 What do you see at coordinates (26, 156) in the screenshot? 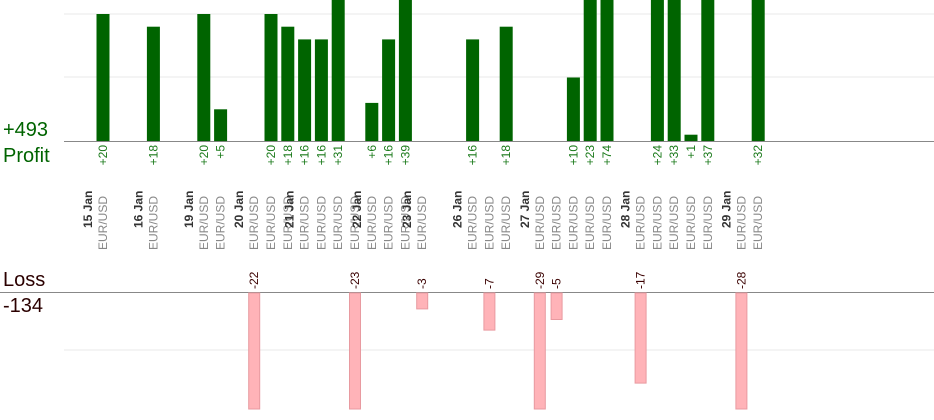
I see `profit-label: Profit` at bounding box center [26, 156].